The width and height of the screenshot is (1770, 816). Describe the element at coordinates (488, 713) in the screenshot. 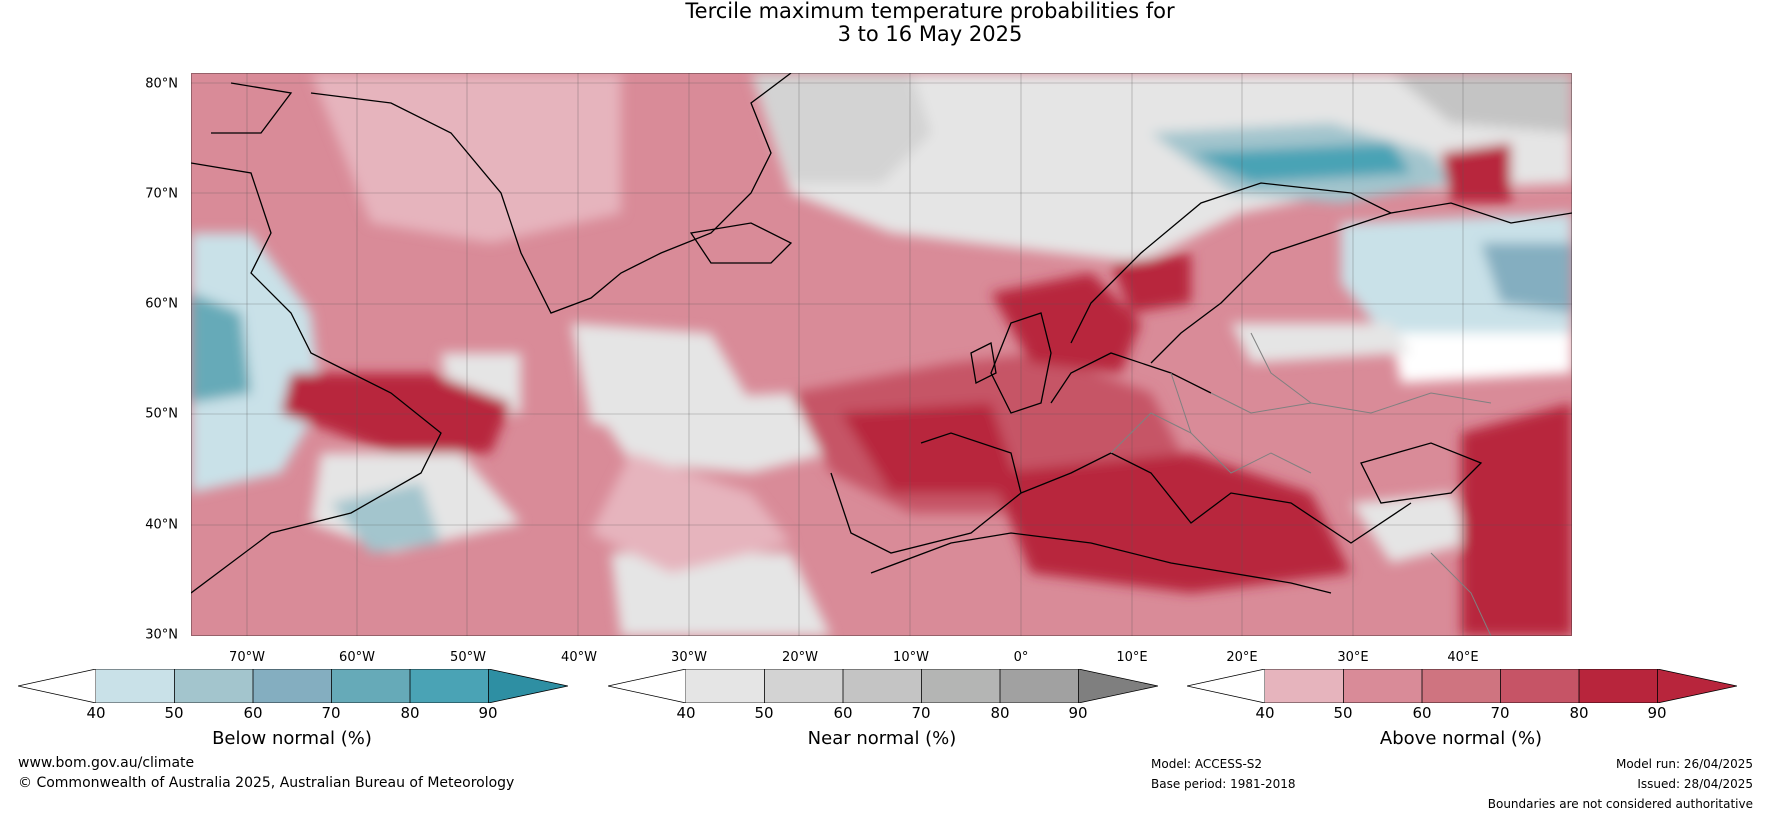

I see `cbar-below-tick-90: 90` at that location.